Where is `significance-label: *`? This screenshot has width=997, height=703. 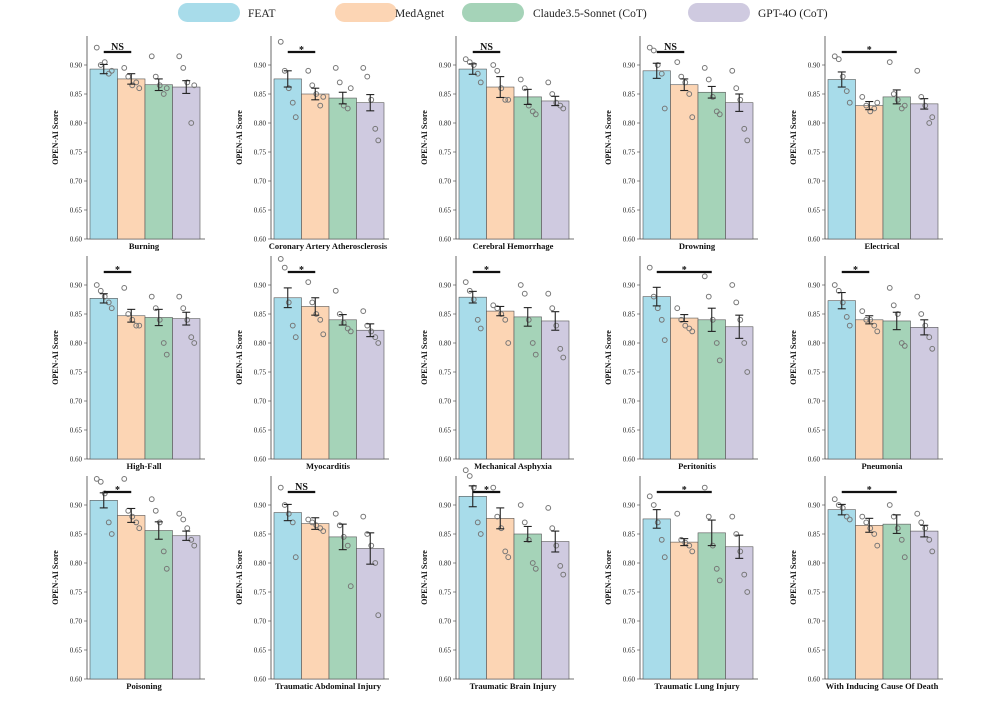 significance-label: * is located at coordinates (117, 270).